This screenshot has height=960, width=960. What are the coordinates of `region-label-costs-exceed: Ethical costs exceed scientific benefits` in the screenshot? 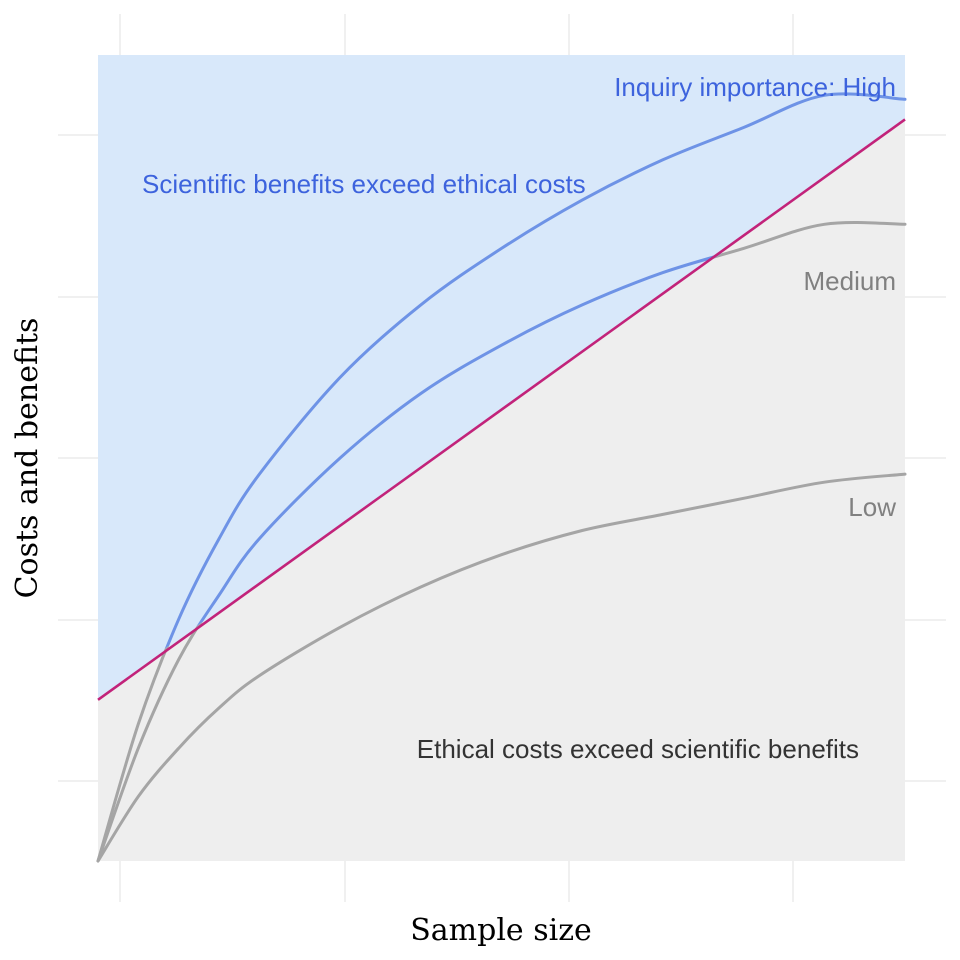 It's located at (638, 749).